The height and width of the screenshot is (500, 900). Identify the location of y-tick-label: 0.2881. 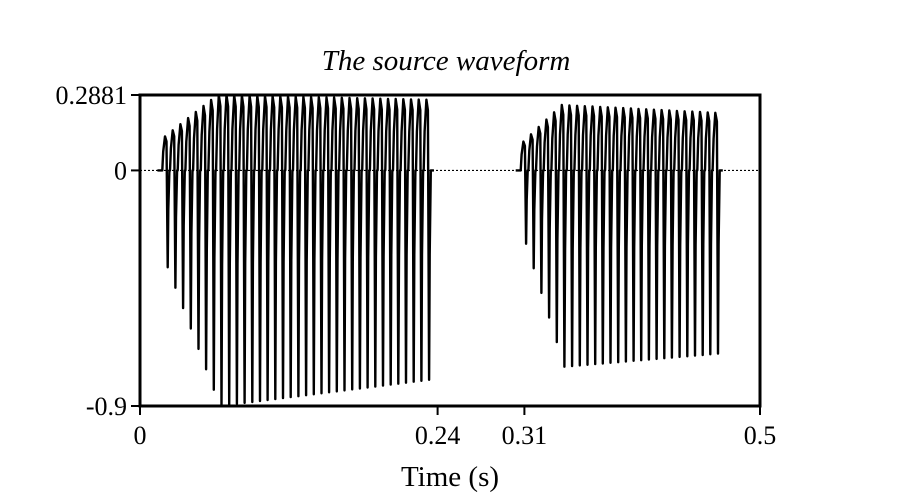
(92, 95).